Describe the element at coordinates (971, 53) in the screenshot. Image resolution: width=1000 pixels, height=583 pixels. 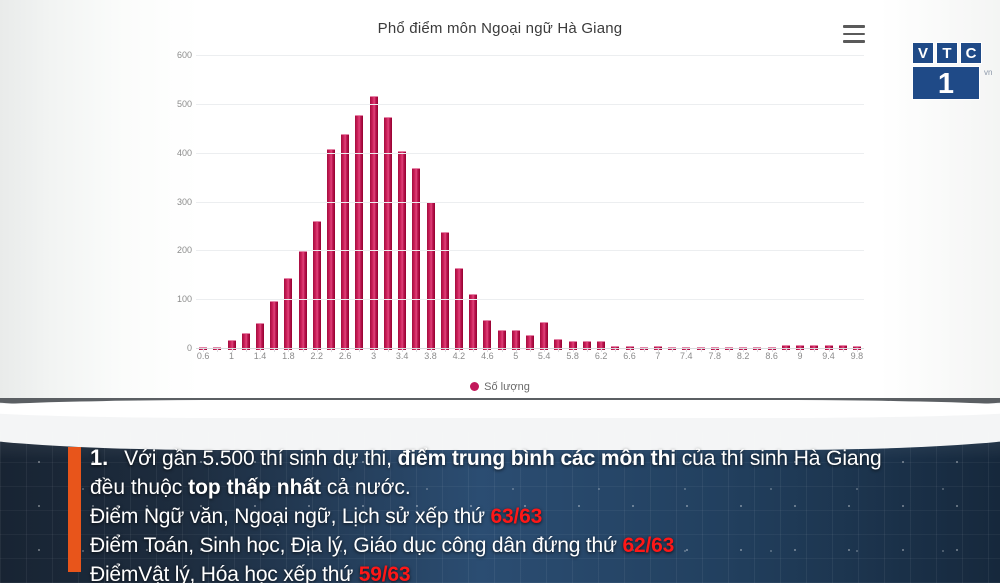
I see `logo-letter-c: C` at that location.